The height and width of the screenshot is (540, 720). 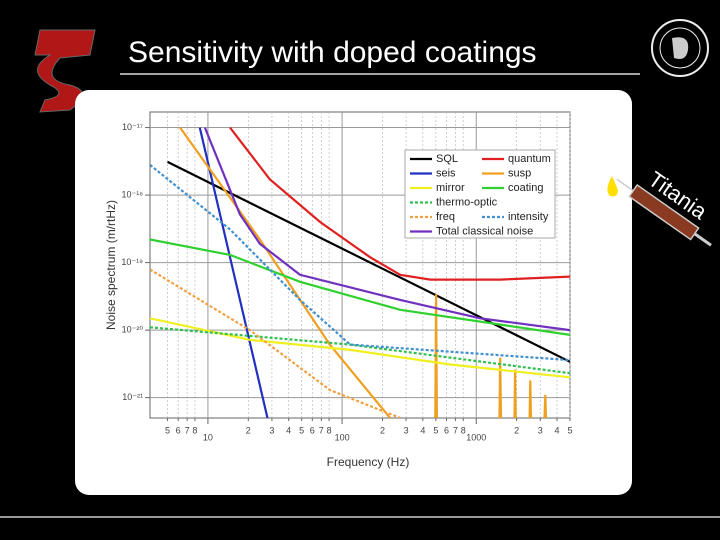 What do you see at coordinates (447, 159) in the screenshot?
I see `legend-label: SQL` at bounding box center [447, 159].